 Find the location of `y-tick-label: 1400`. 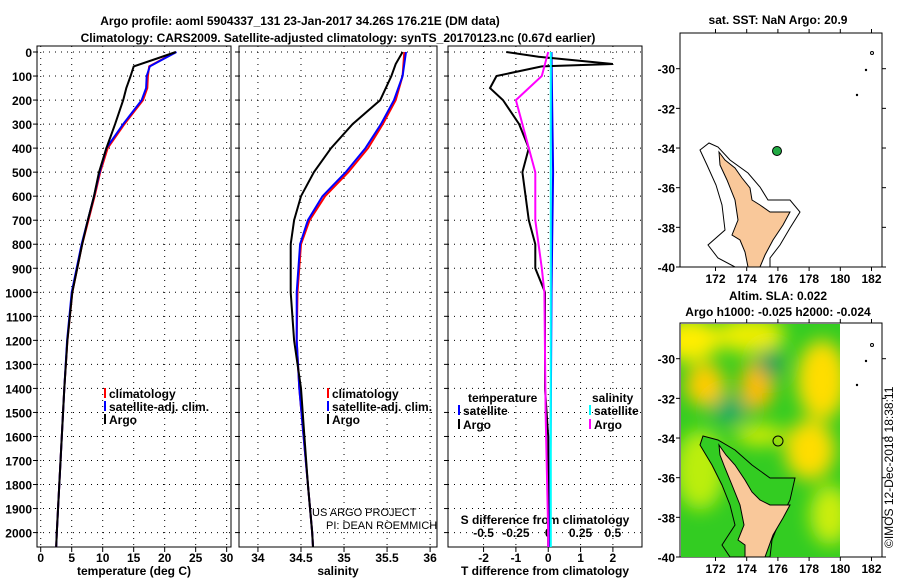

y-tick-label: 1400 is located at coordinates (18, 389).